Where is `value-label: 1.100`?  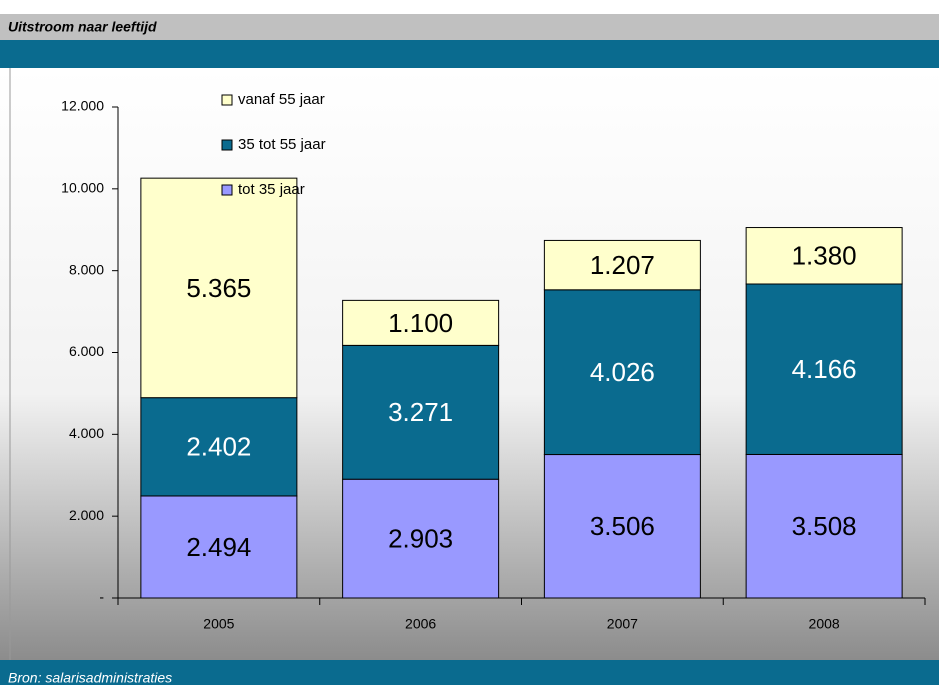
value-label: 1.100 is located at coordinates (420, 323).